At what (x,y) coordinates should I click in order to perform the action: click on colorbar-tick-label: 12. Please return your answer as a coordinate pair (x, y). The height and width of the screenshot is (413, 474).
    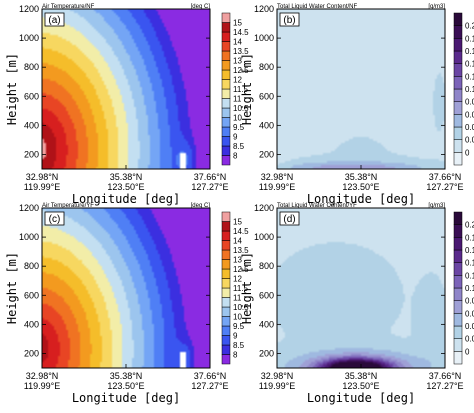
    Looking at the image, I should click on (237, 279).